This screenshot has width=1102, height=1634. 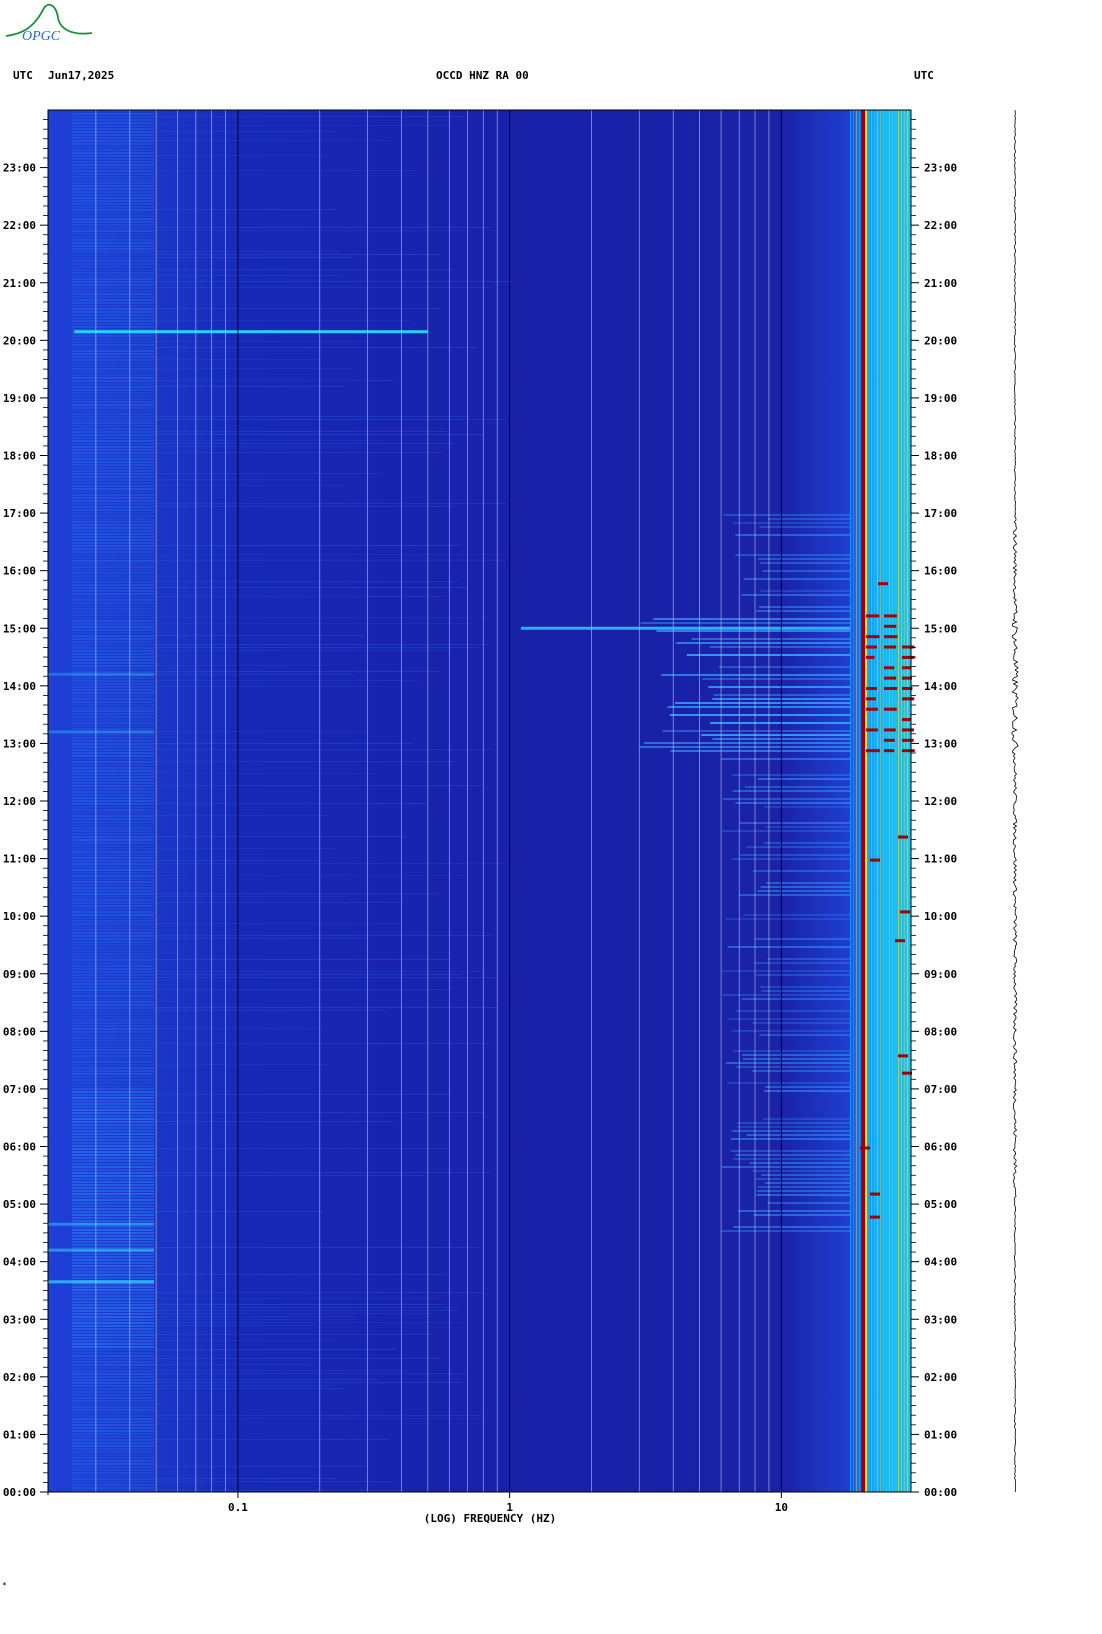 What do you see at coordinates (19, 801) in the screenshot?
I see `y-tick-label: 12:00` at bounding box center [19, 801].